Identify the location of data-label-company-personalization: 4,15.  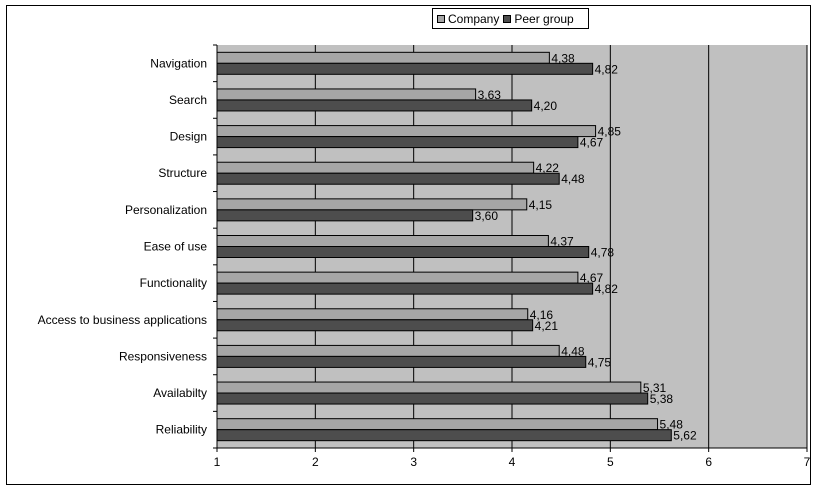
(541, 205).